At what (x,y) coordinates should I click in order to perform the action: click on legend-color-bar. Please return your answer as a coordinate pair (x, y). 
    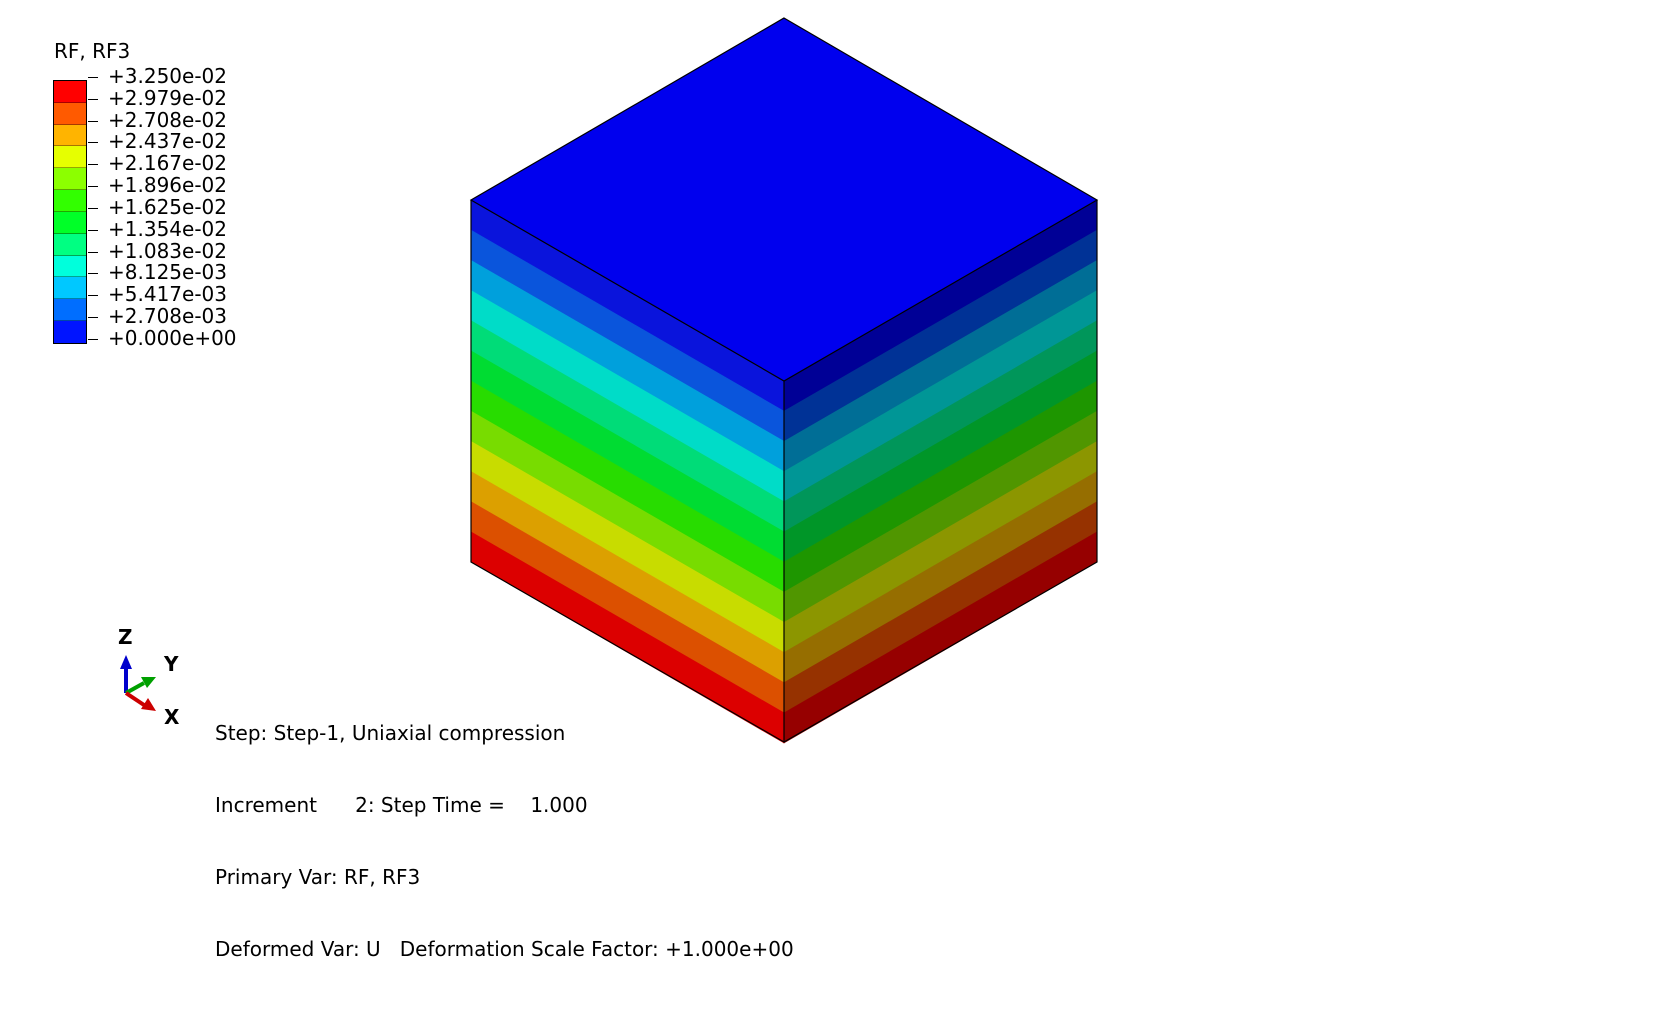
    Looking at the image, I should click on (70, 212).